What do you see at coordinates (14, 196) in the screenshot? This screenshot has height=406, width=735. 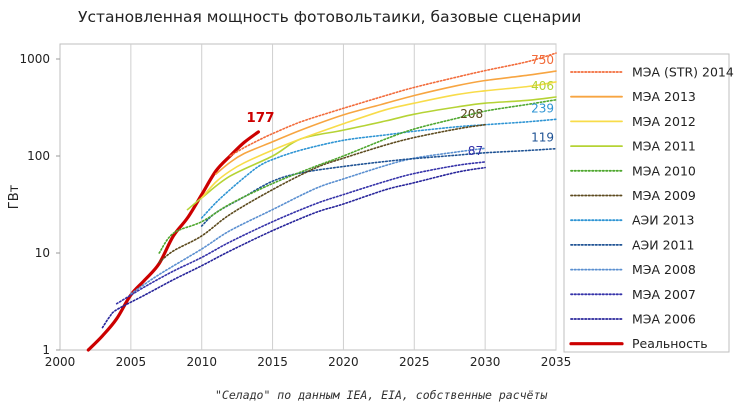 I see `y-axis-label: ГВт` at bounding box center [14, 196].